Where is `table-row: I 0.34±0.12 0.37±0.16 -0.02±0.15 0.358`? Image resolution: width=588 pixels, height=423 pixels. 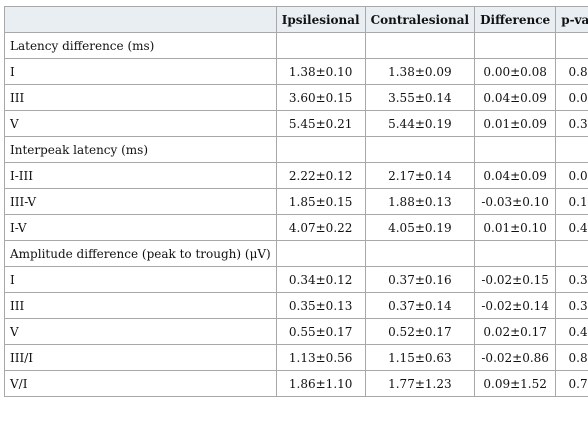
table-row: I 0.34±0.12 0.37±0.16 -0.02±0.15 0.358 is located at coordinates (296, 279).